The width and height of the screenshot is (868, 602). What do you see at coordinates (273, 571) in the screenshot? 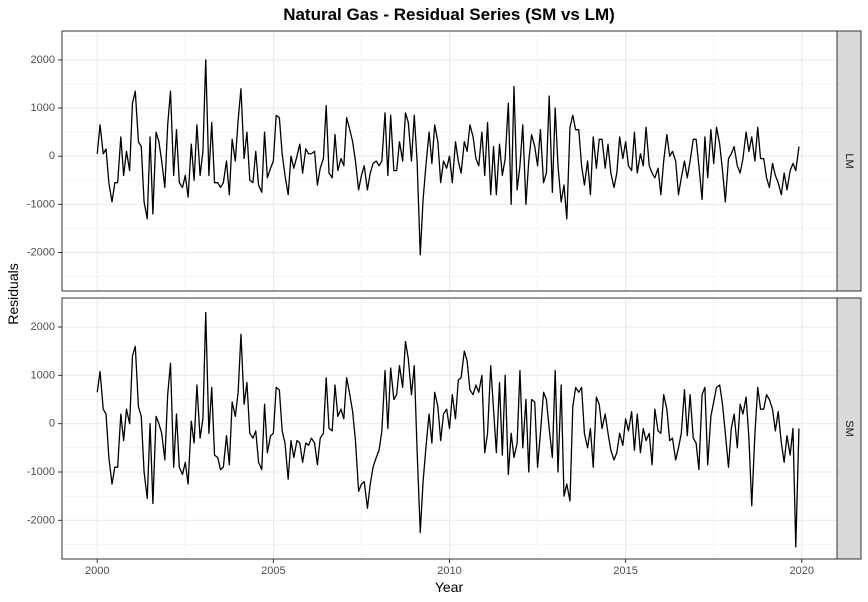
I see `x-tick-label: 2005` at bounding box center [273, 571].